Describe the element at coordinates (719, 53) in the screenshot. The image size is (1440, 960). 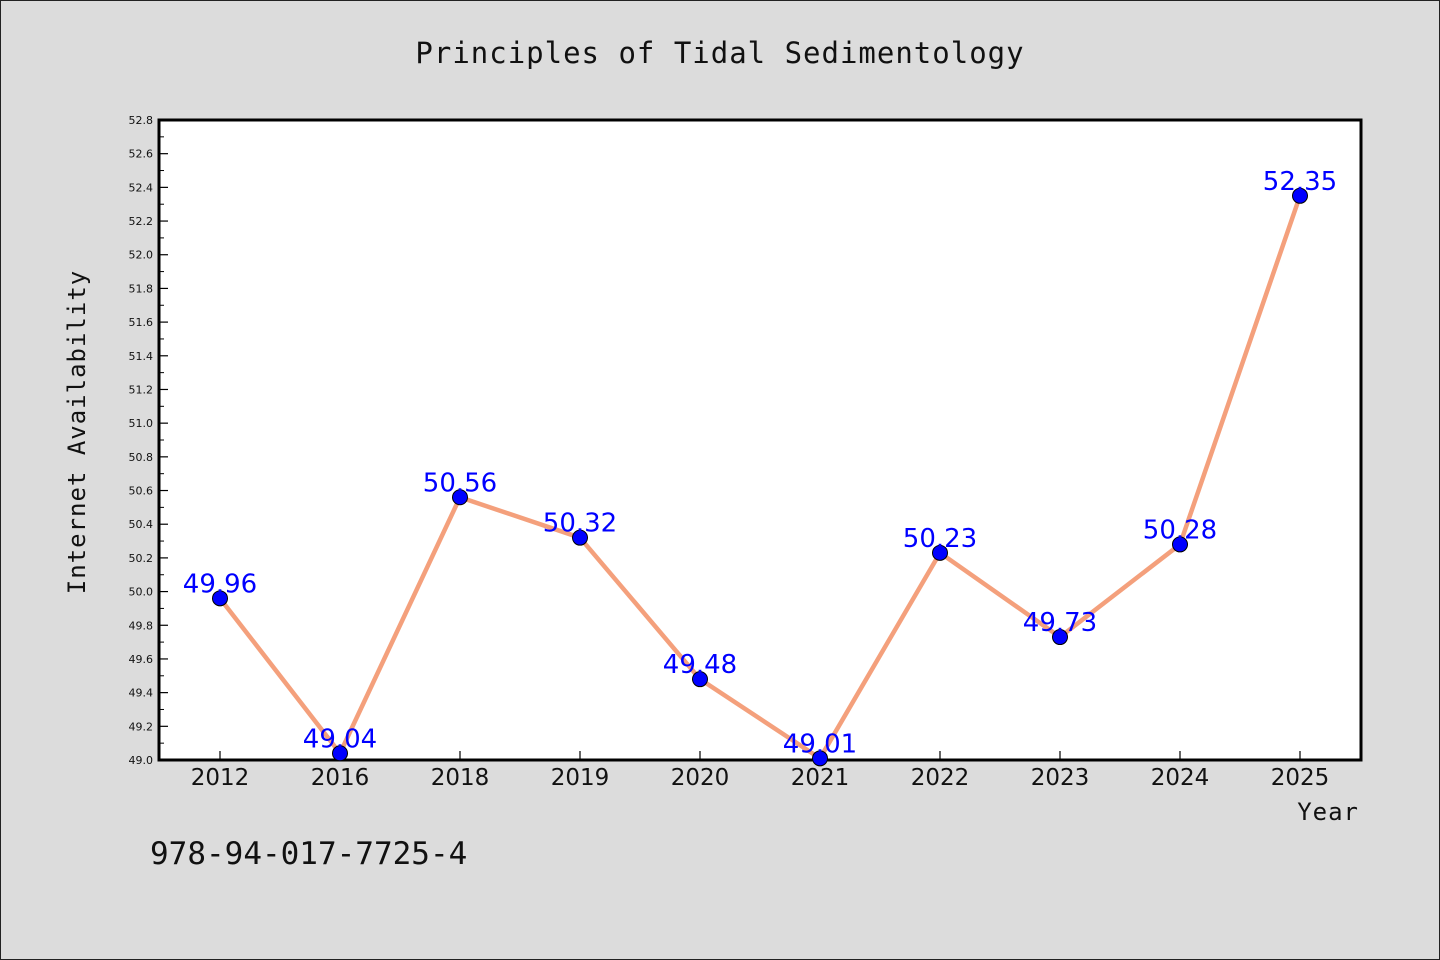
I see `chart-title: Principles of Tidal Sedimentology` at that location.